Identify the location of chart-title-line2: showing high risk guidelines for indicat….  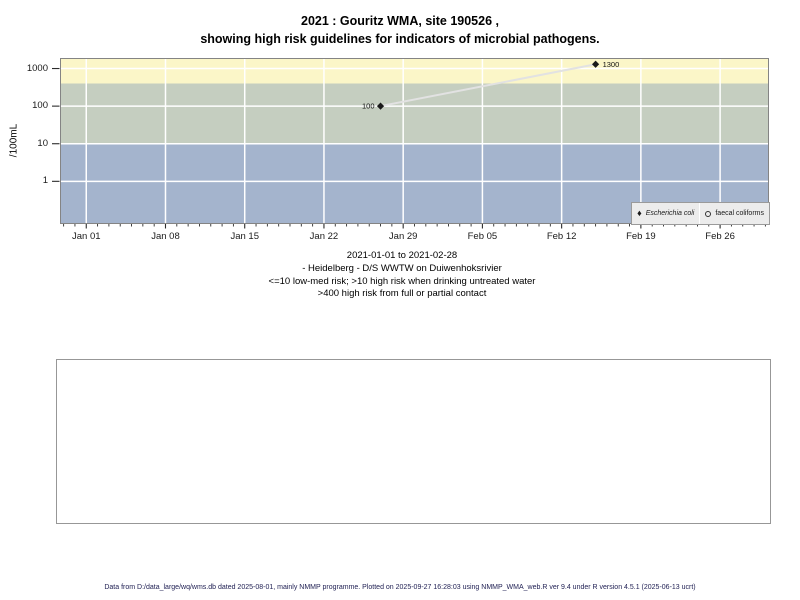
(400, 39).